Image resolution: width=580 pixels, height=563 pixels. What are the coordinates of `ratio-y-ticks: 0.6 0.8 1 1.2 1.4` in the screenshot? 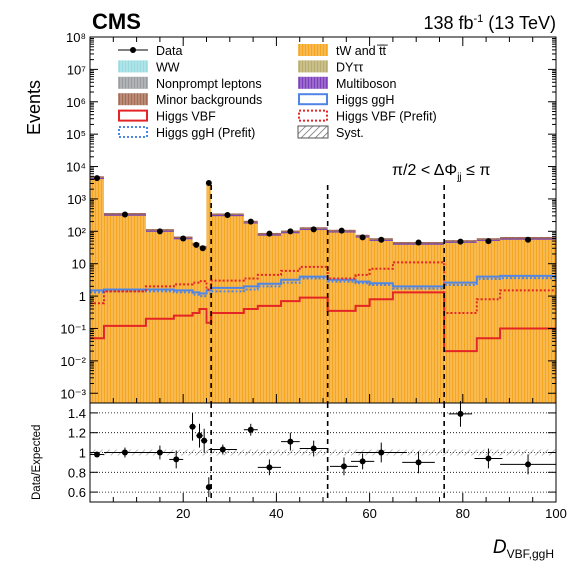 It's located at (312, 453).